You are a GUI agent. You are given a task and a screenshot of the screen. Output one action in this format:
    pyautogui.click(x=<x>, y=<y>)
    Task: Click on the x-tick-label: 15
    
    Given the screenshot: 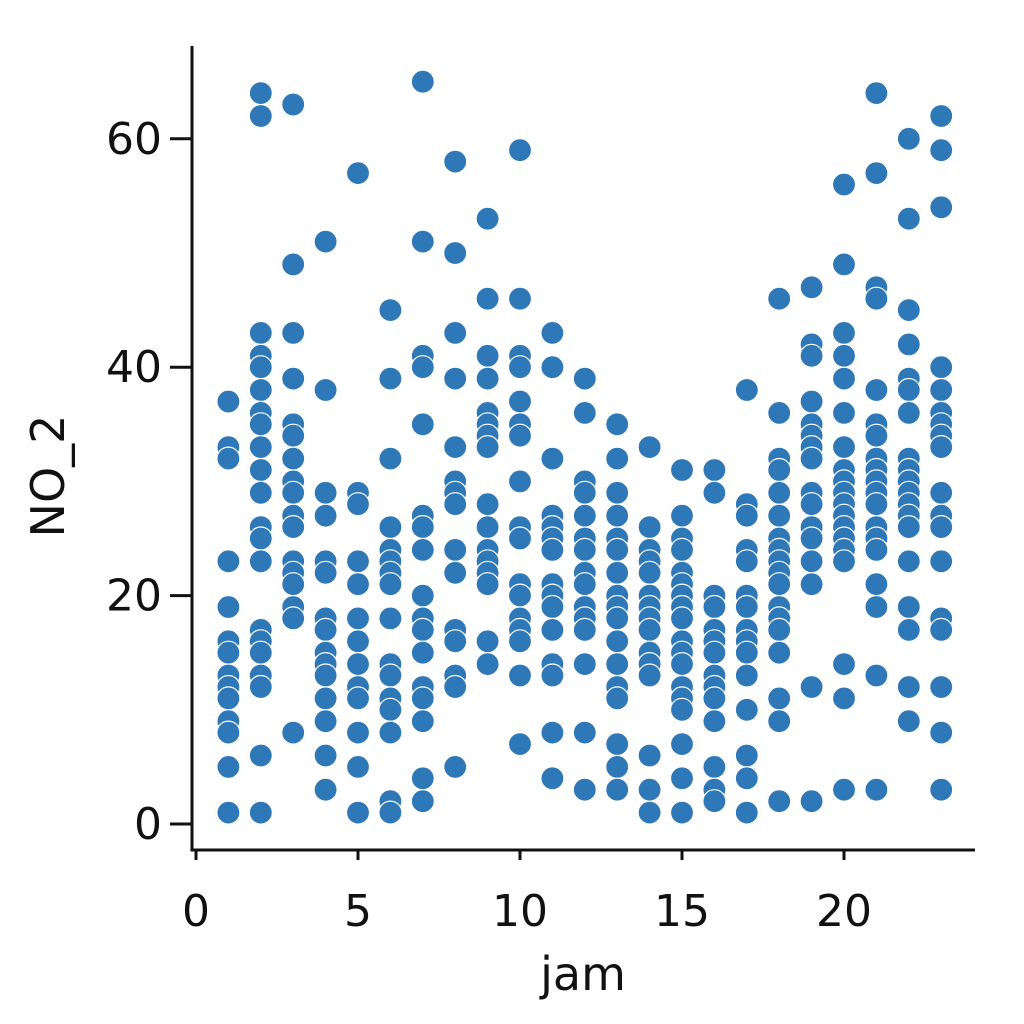 What is the action you would take?
    pyautogui.click(x=682, y=911)
    